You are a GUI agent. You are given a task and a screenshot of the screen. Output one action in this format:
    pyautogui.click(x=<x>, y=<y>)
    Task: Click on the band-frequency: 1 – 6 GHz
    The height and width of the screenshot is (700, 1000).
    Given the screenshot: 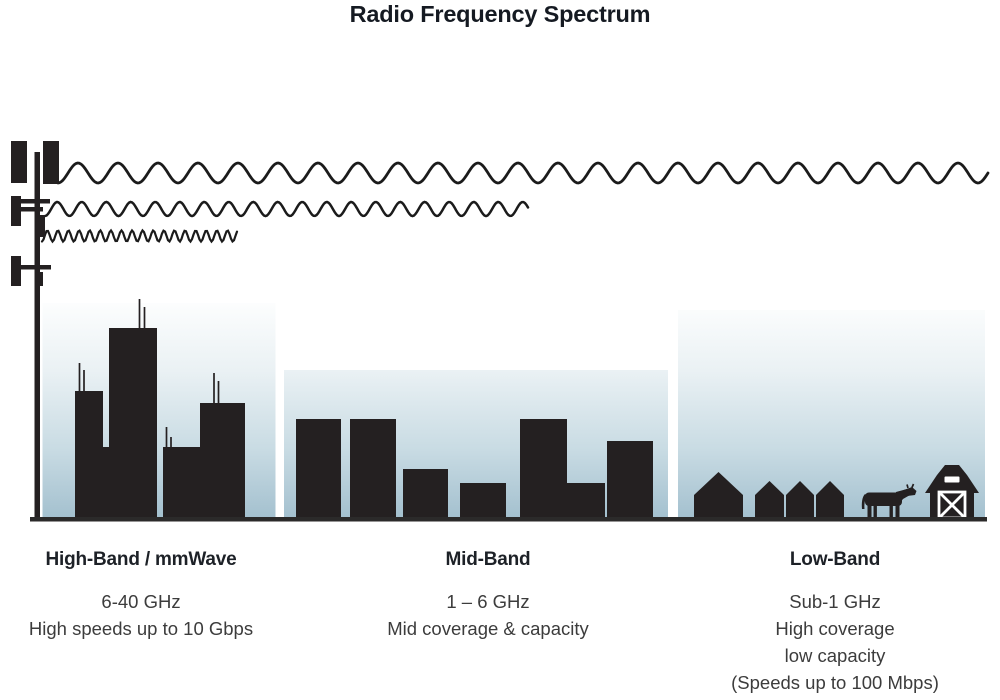 What is the action you would take?
    pyautogui.click(x=488, y=601)
    